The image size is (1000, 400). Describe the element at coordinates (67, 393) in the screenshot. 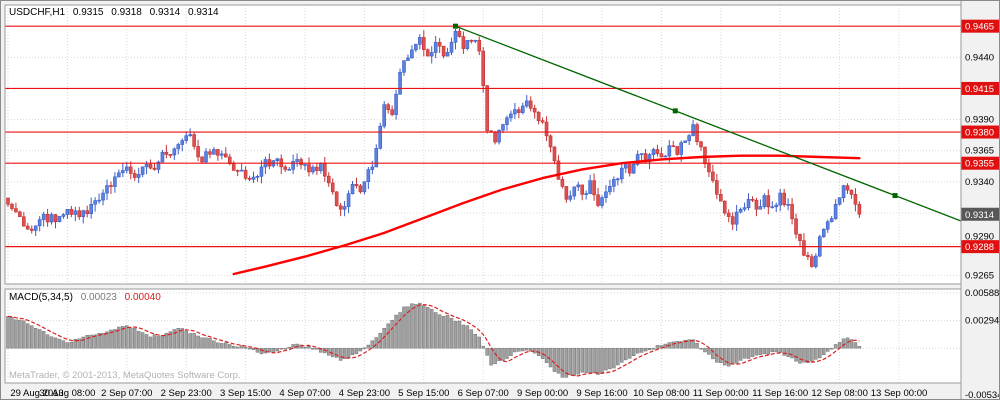

I see `time-axis-label: 30 Aug 08:00` at that location.